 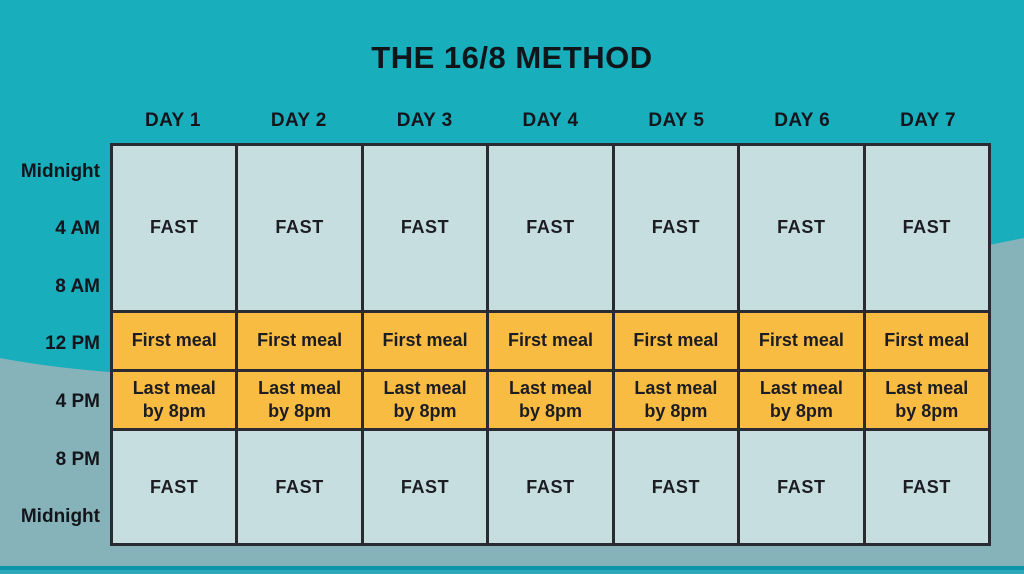 What do you see at coordinates (801, 487) in the screenshot?
I see `cell-day6-fast-pm: FAST` at bounding box center [801, 487].